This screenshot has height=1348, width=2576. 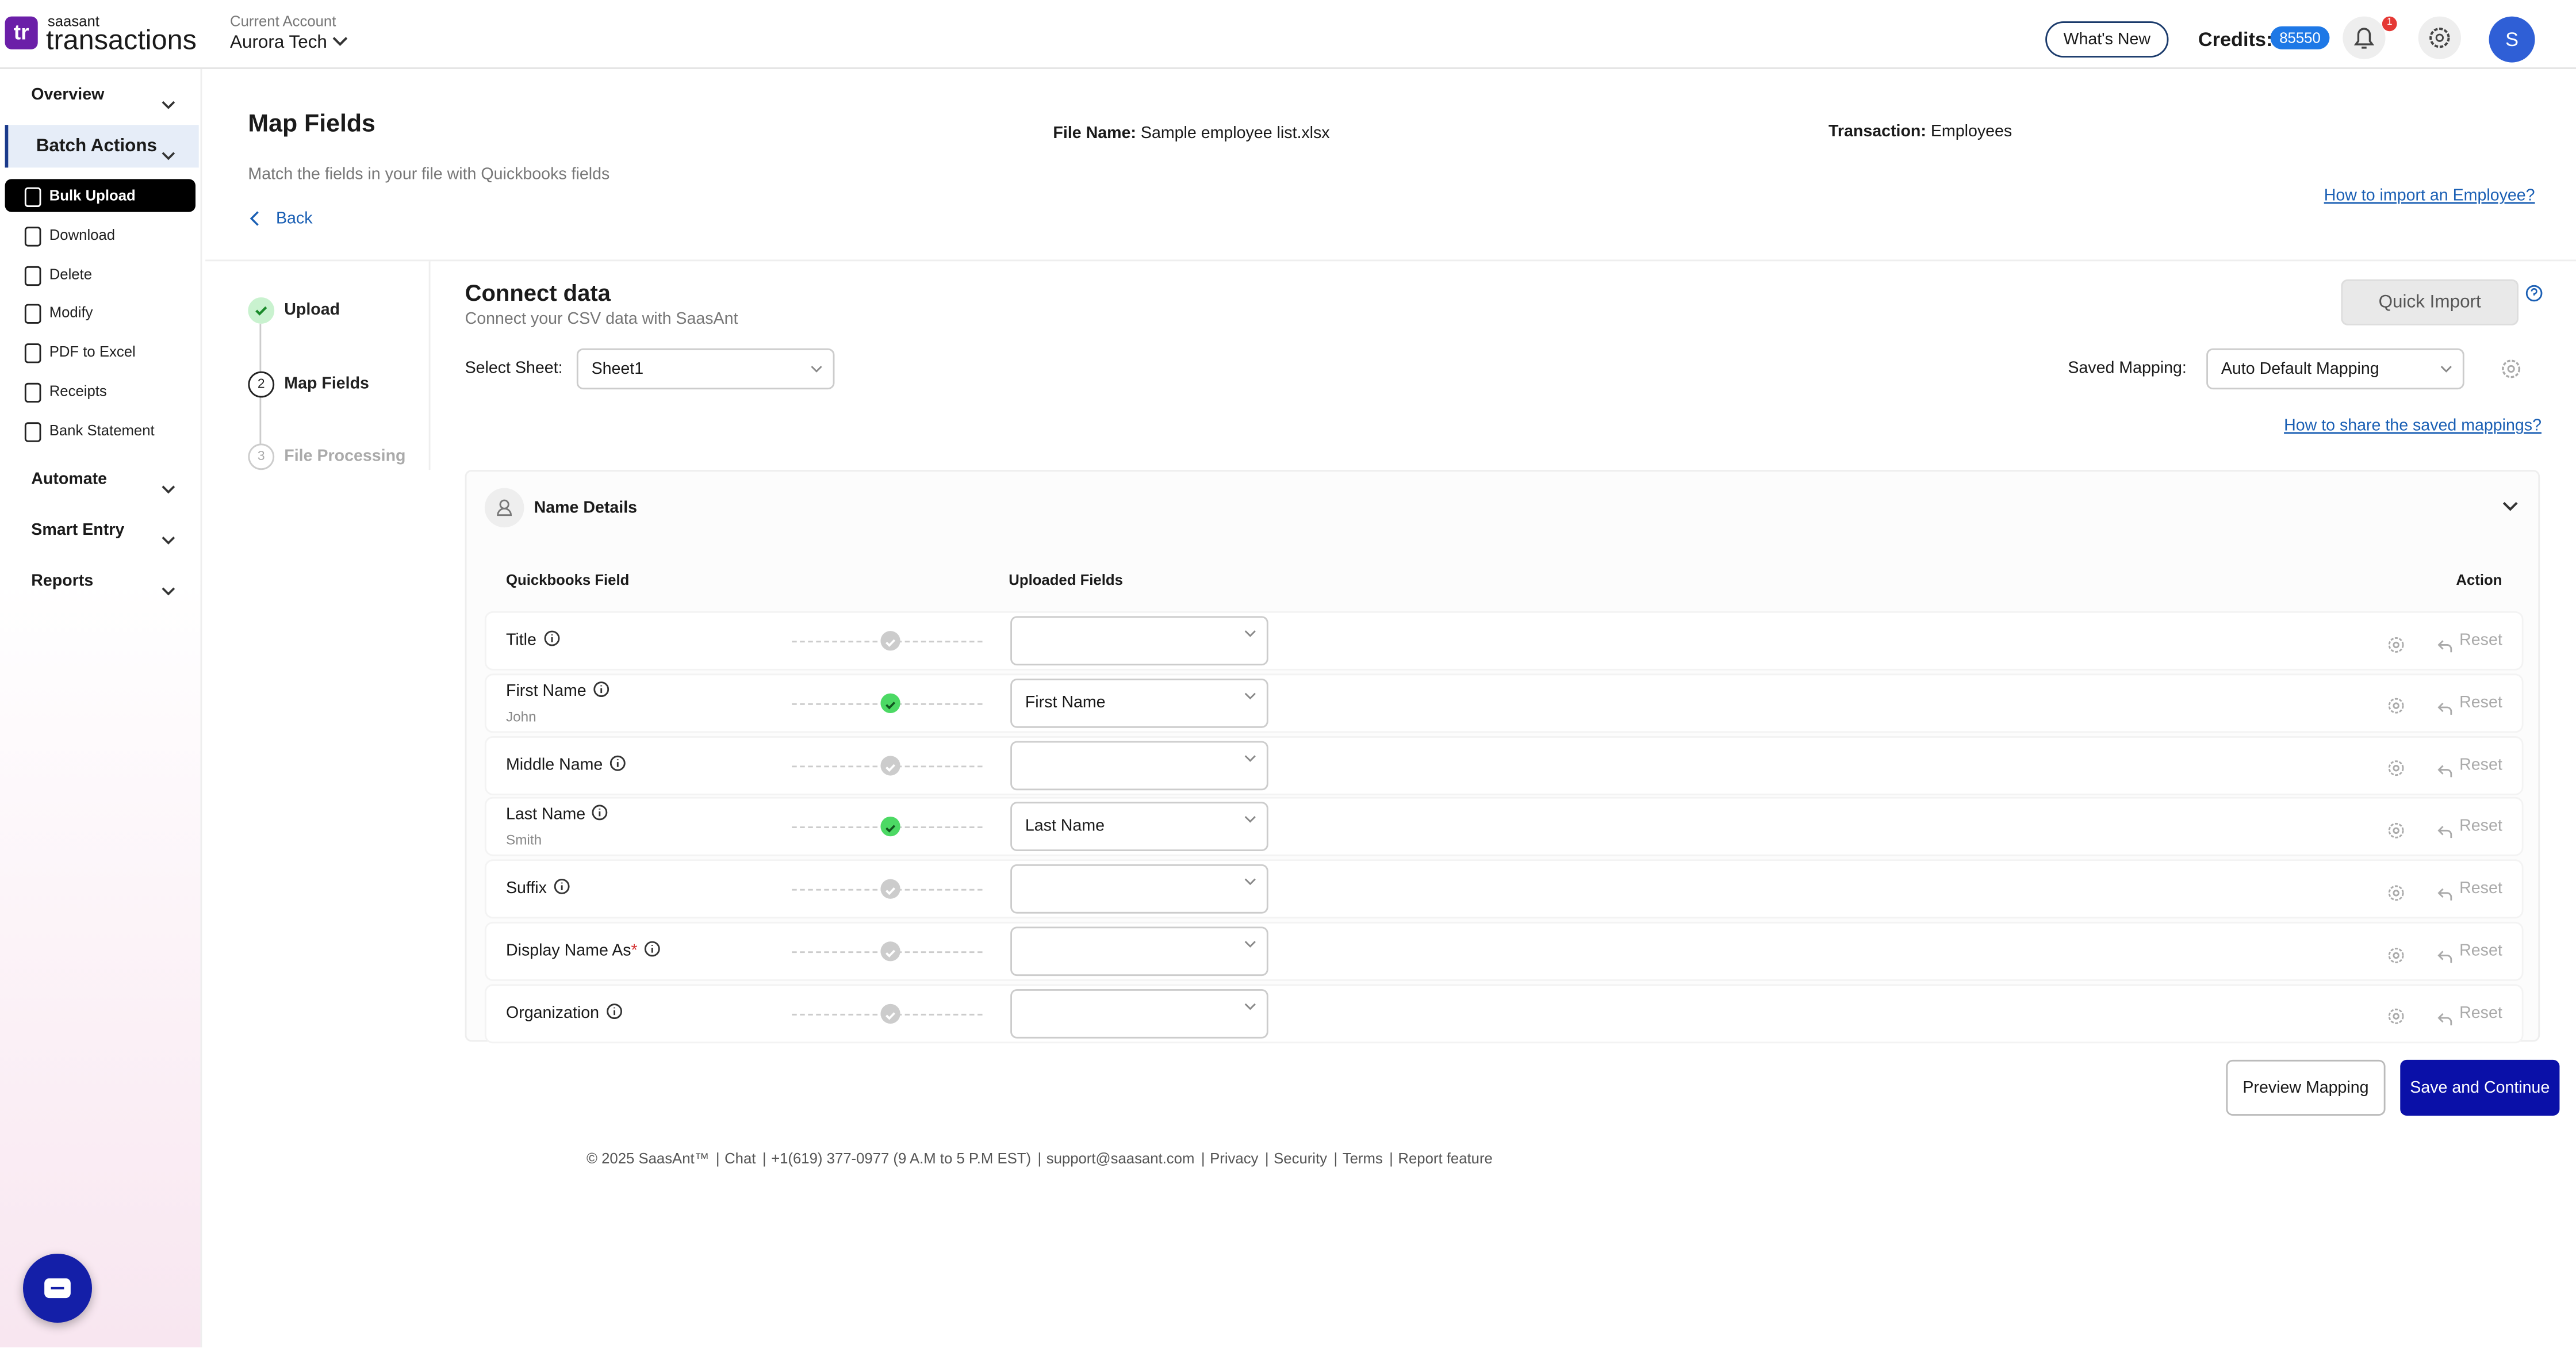 I want to click on product: transactions, so click(x=121, y=40).